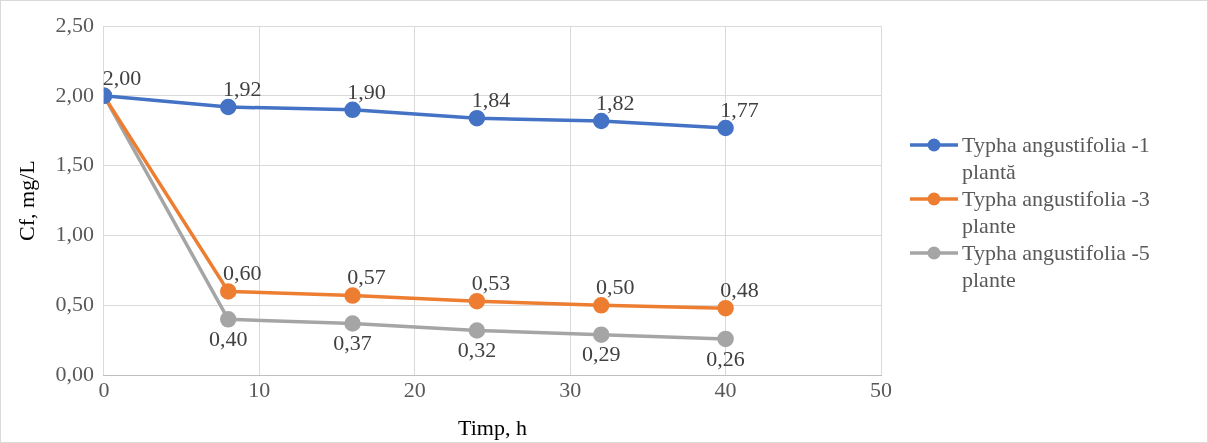 The height and width of the screenshot is (443, 1208). Describe the element at coordinates (366, 277) in the screenshot. I see `data-label: 0,57` at that location.